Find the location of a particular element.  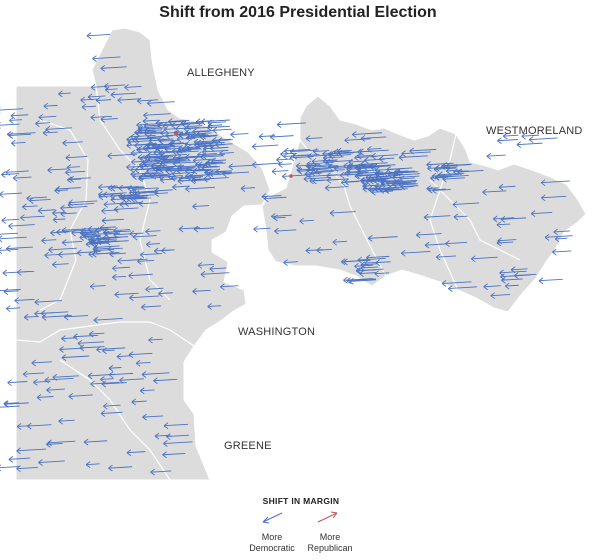

city-markers is located at coordinates (233, 154).